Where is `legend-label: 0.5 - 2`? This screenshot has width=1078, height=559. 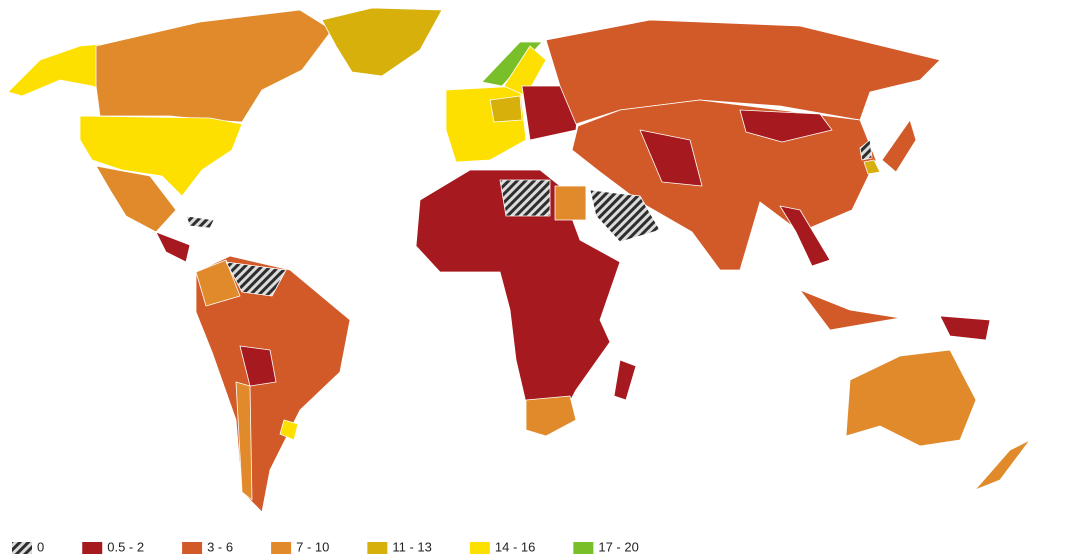
legend-label: 0.5 - 2 is located at coordinates (125, 546).